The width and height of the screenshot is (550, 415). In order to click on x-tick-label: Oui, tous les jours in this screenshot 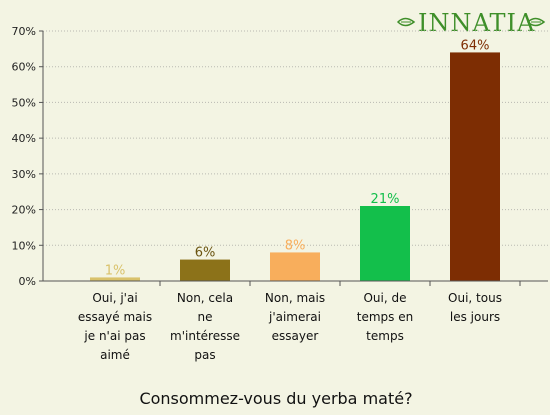, I will do `click(475, 307)`.